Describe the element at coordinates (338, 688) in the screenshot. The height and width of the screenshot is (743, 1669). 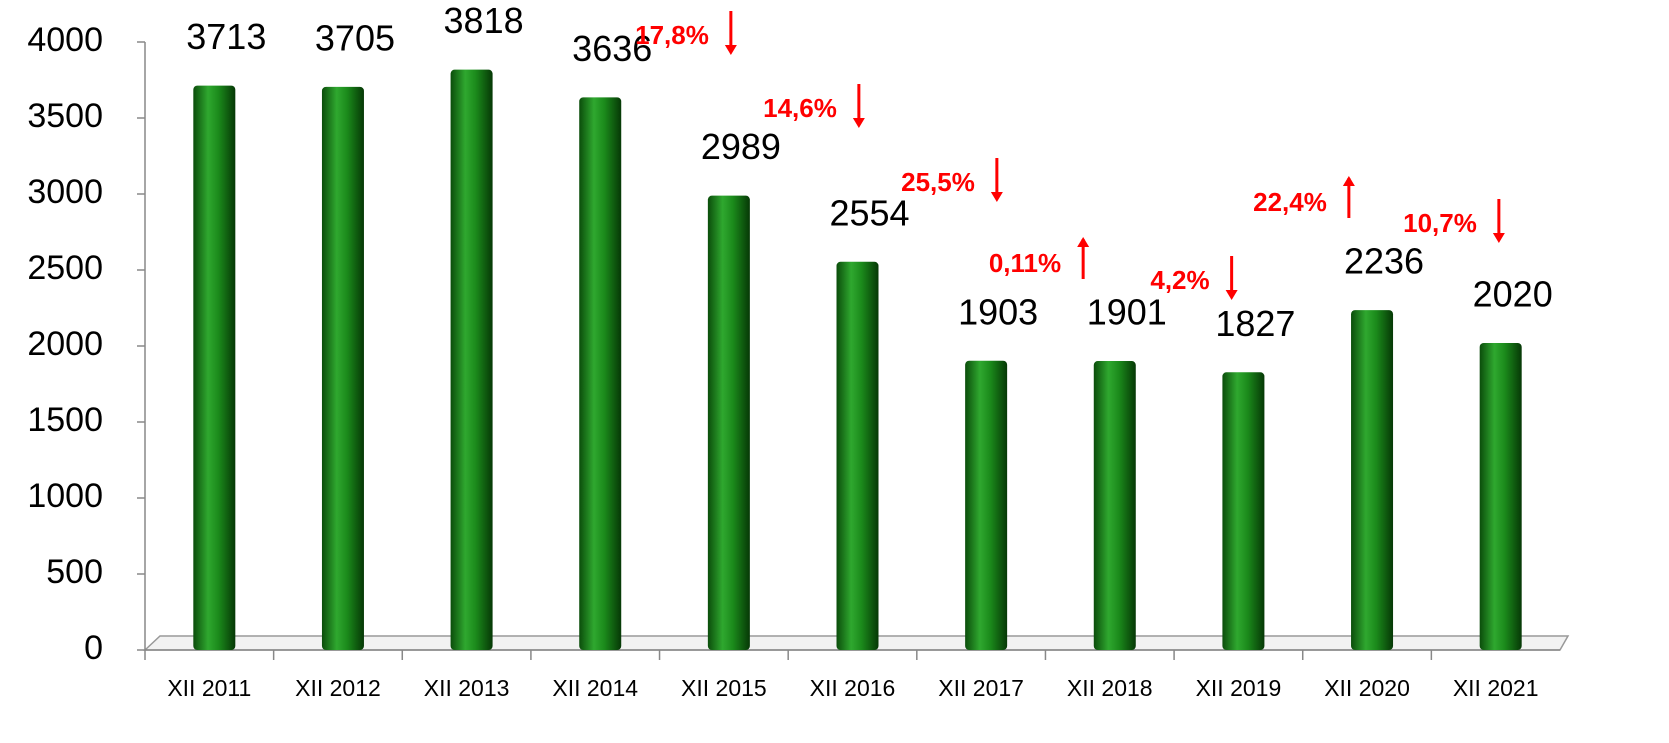
I see `x-tick-label: XII 2012` at that location.